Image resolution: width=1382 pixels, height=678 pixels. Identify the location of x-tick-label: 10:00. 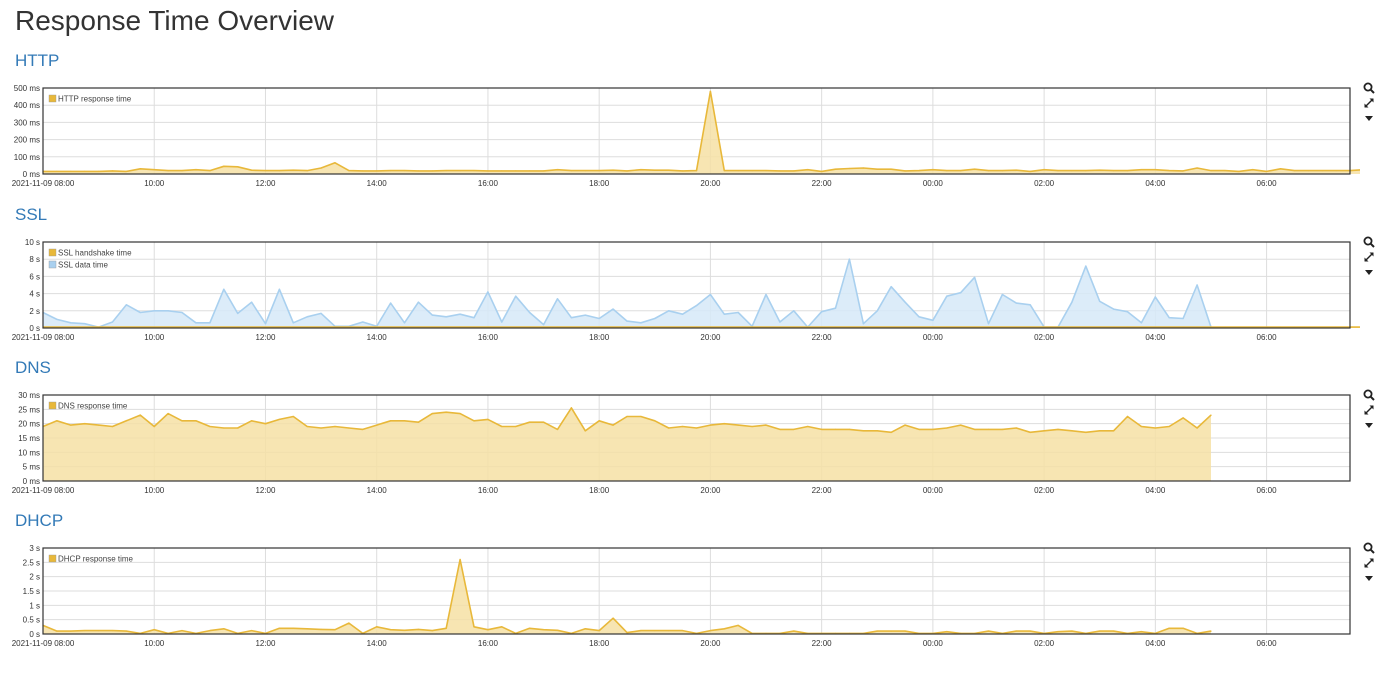
(154, 490).